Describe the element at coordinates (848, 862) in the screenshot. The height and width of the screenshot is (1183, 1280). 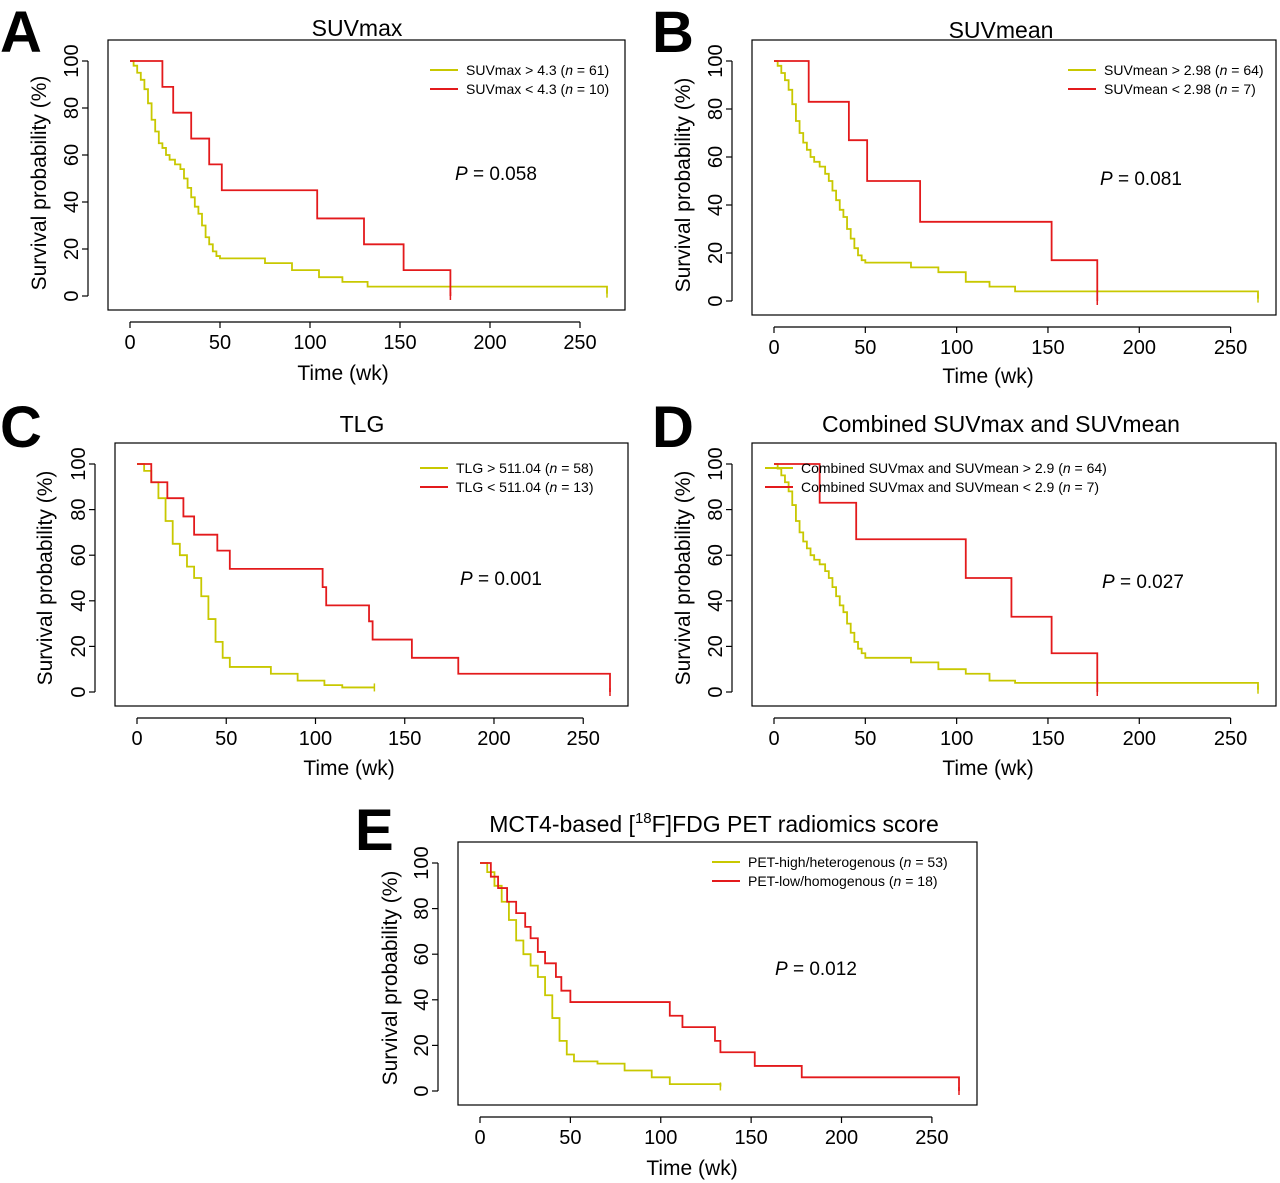
I see `legend-entry: PET-high/heterogenous (n = 53)` at that location.